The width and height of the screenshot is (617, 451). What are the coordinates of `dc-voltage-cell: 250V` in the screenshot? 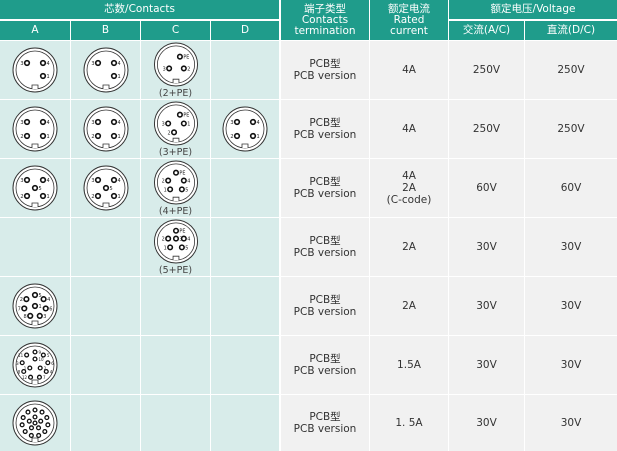 It's located at (571, 129).